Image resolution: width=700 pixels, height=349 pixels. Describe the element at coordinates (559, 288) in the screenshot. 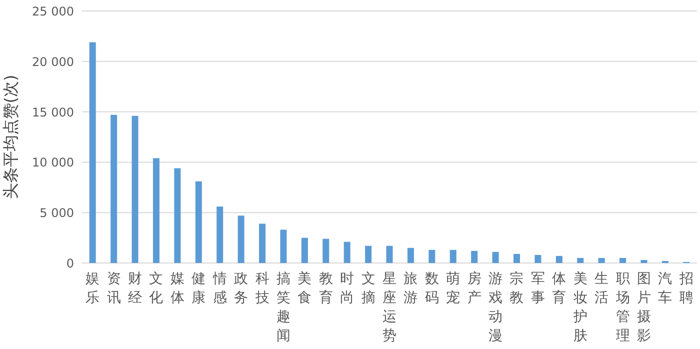

I see `x-tick-label: 体育` at that location.